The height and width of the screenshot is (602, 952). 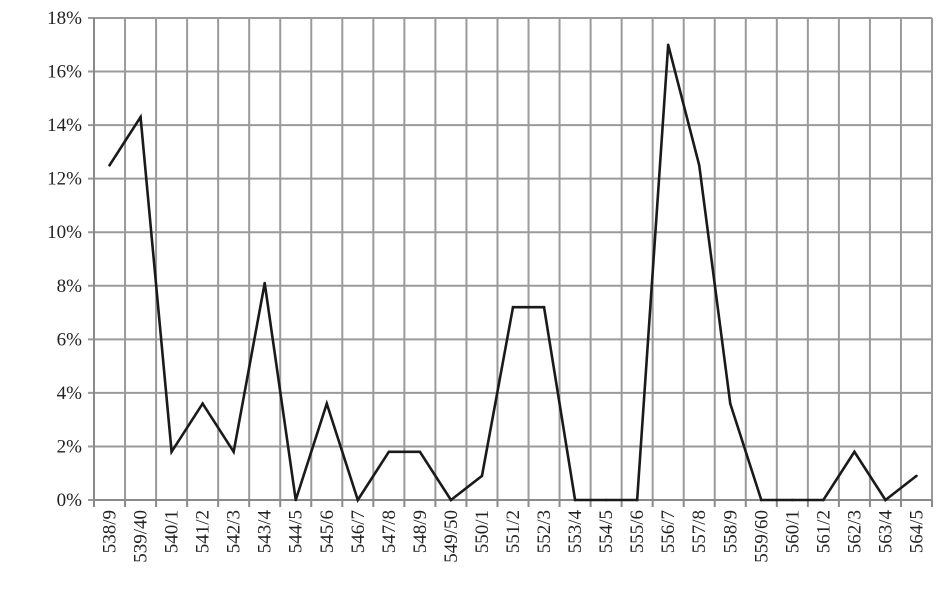 I want to click on x-tick-label: 563/4, so click(x=885, y=532).